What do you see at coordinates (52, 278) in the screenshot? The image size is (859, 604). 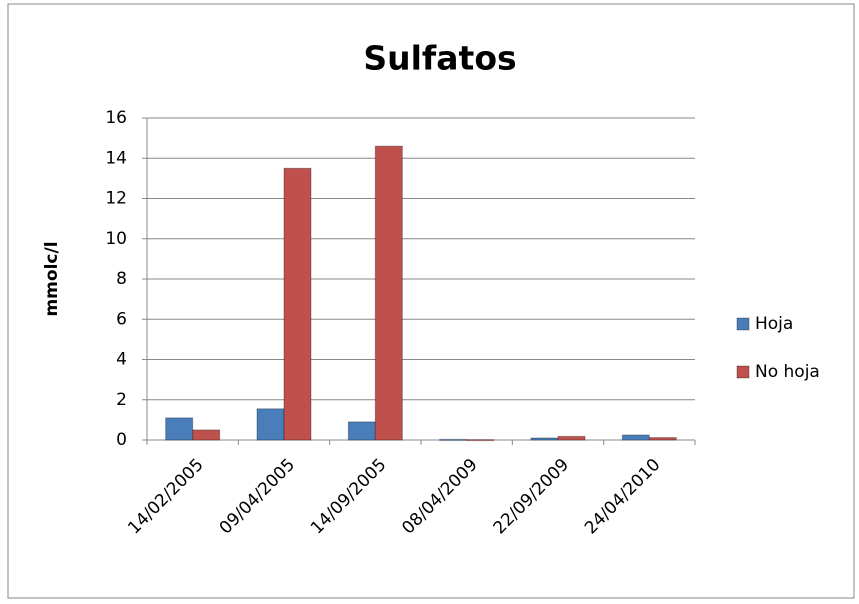 I see `y-axis-label: mmolc/l` at bounding box center [52, 278].